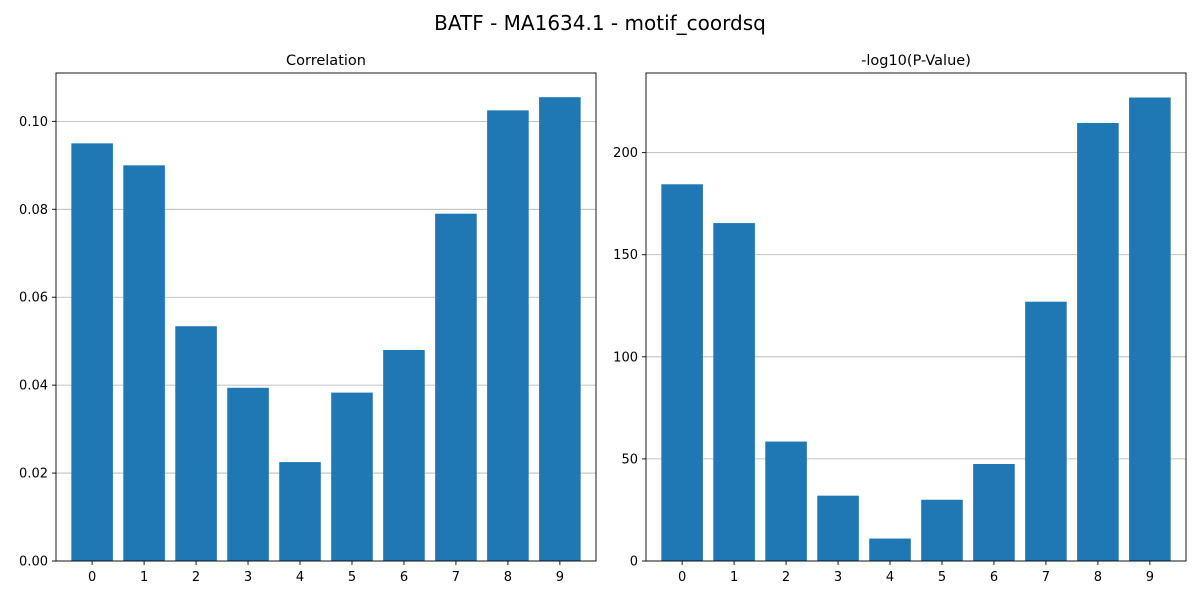  What do you see at coordinates (352, 577) in the screenshot?
I see `correlation-xtick-label: 5` at bounding box center [352, 577].